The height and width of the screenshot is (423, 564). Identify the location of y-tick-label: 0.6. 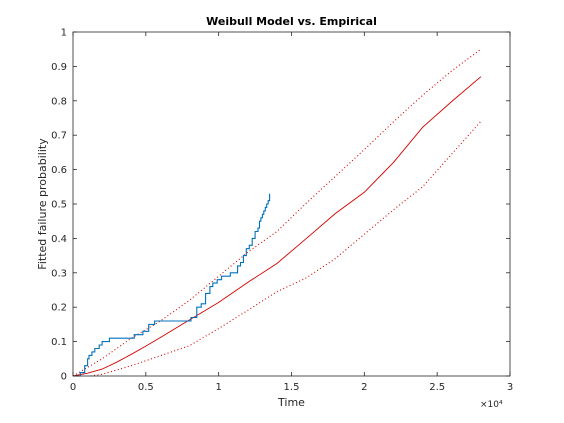
(59, 170).